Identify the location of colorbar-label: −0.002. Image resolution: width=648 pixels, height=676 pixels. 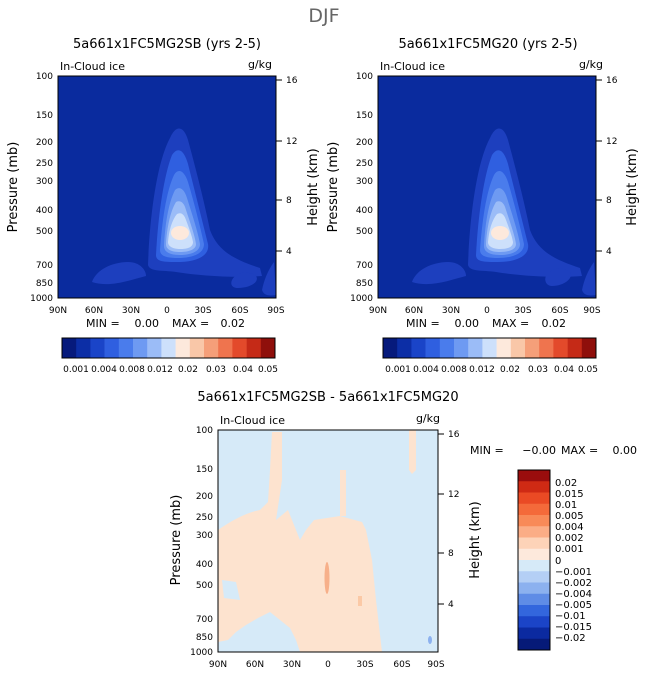
(573, 583).